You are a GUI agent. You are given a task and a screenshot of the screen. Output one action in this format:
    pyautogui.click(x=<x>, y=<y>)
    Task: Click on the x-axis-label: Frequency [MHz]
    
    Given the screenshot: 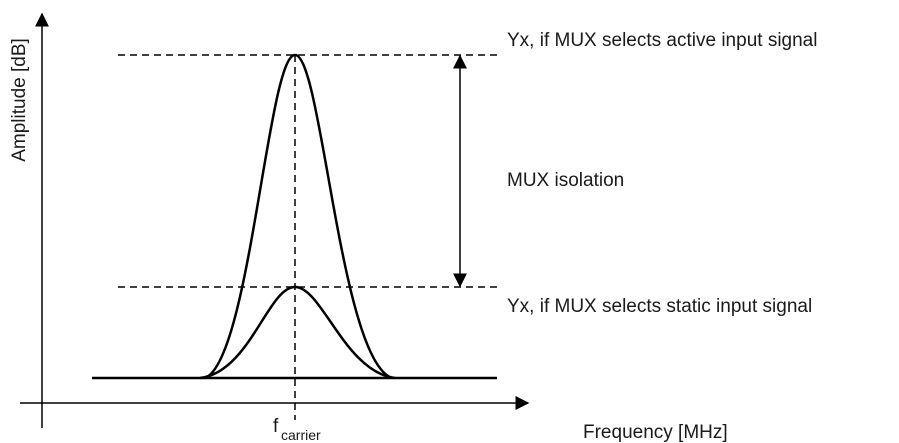 What is the action you would take?
    pyautogui.click(x=655, y=432)
    